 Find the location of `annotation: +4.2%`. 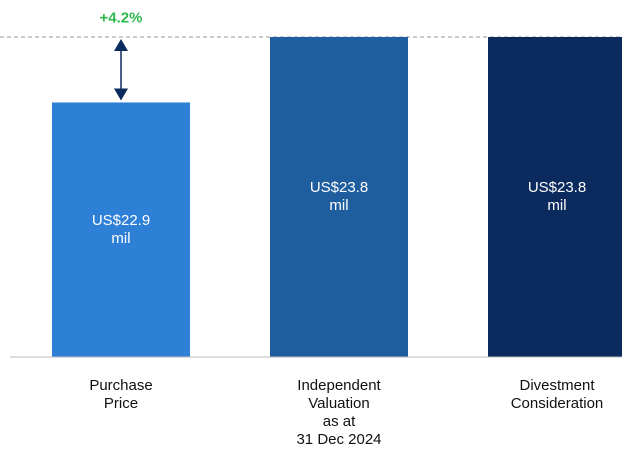

annotation: +4.2% is located at coordinates (121, 18).